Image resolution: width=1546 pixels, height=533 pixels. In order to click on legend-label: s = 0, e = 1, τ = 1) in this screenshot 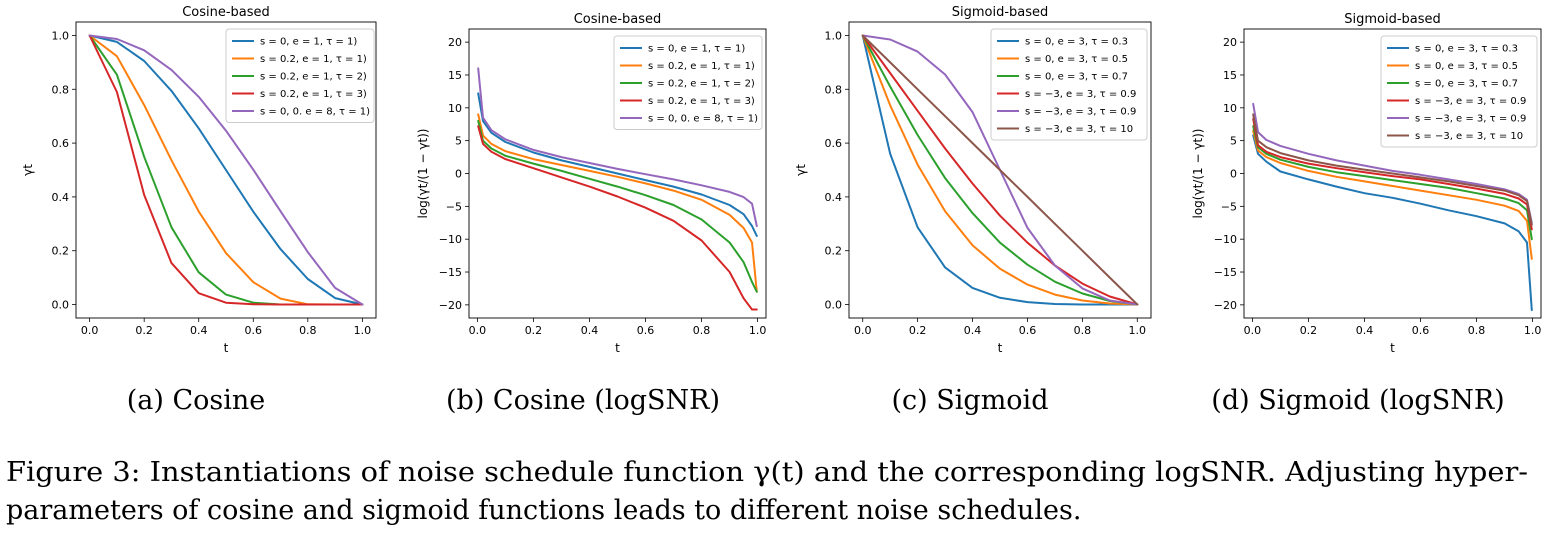, I will do `click(308, 42)`.